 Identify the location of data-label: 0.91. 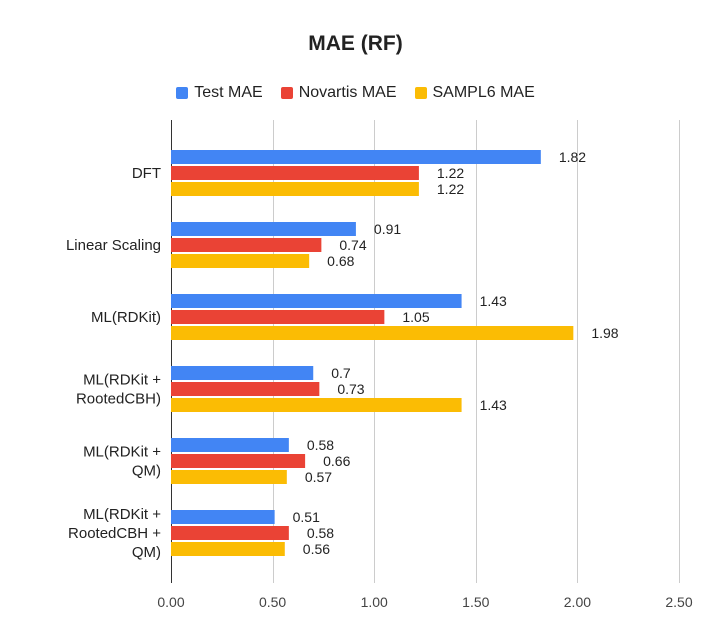
(387, 229).